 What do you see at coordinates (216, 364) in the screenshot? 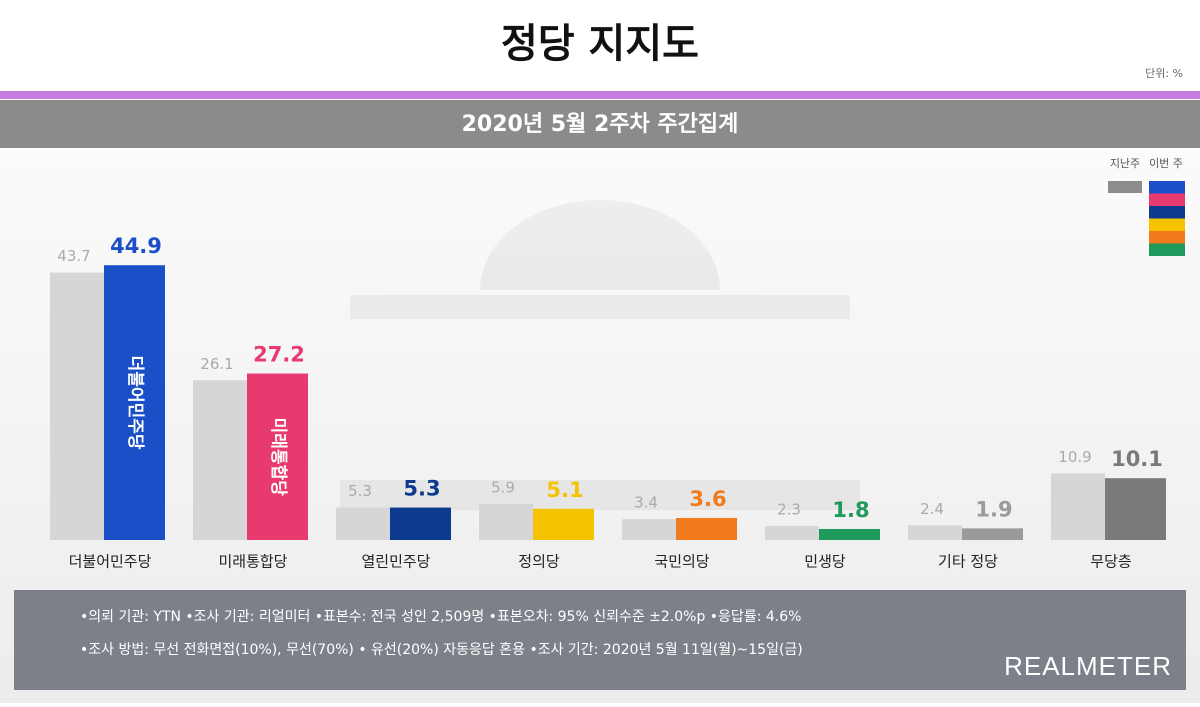
I see `data-label: 26.1` at bounding box center [216, 364].